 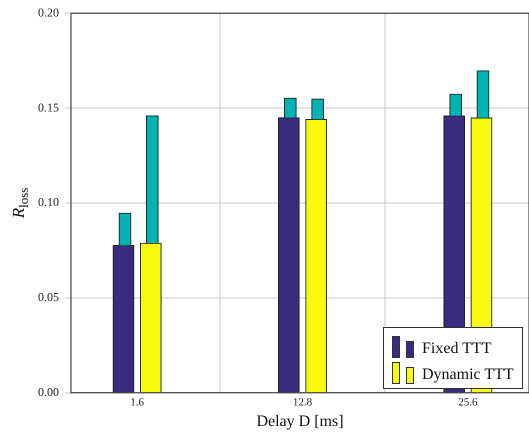 I want to click on x-tick-label: 12.8, so click(x=302, y=402).